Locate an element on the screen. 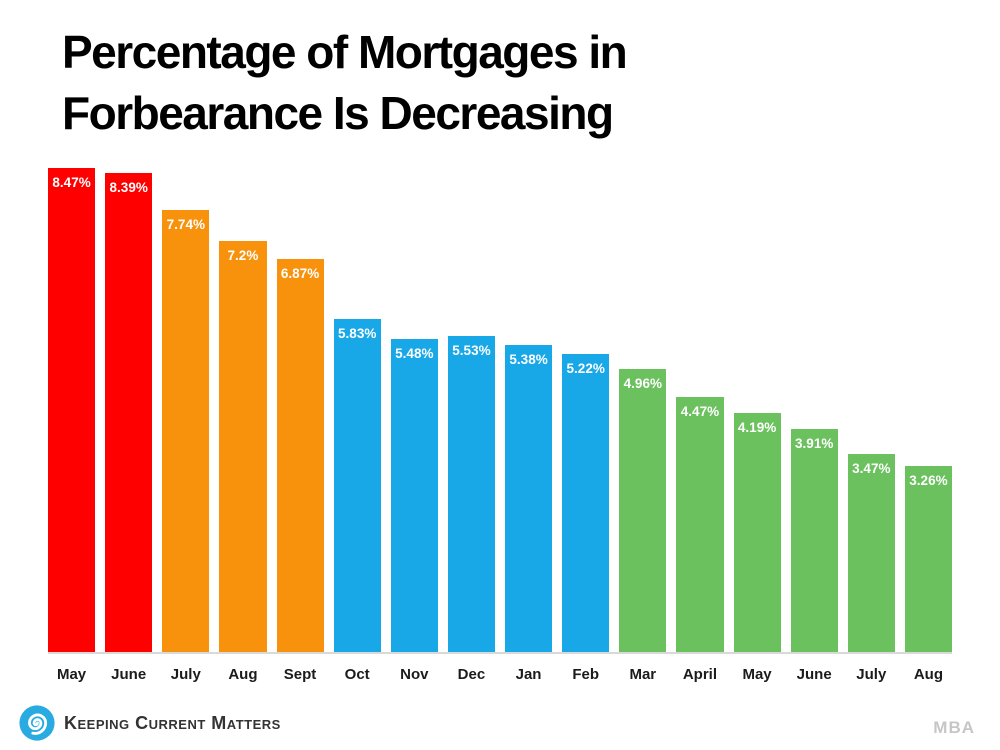 Image resolution: width=1000 pixels, height=750 pixels. x-axis-tick-label: Nov is located at coordinates (414, 674).